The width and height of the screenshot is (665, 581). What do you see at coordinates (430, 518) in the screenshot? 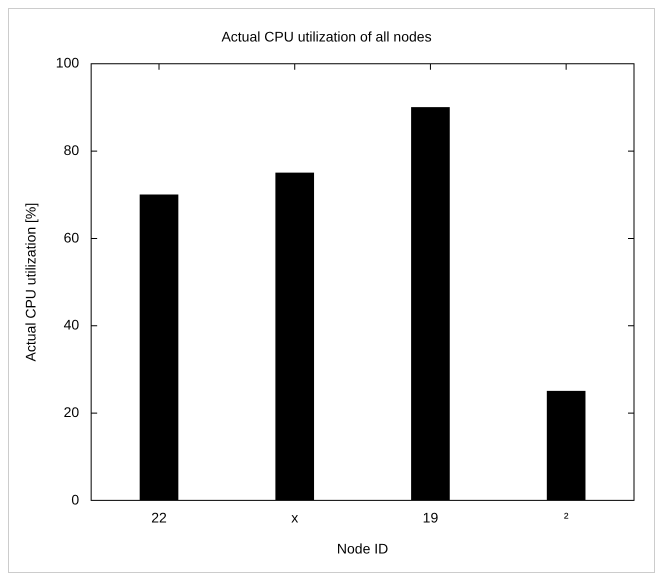
I see `x-tick-label: 19` at bounding box center [430, 518].